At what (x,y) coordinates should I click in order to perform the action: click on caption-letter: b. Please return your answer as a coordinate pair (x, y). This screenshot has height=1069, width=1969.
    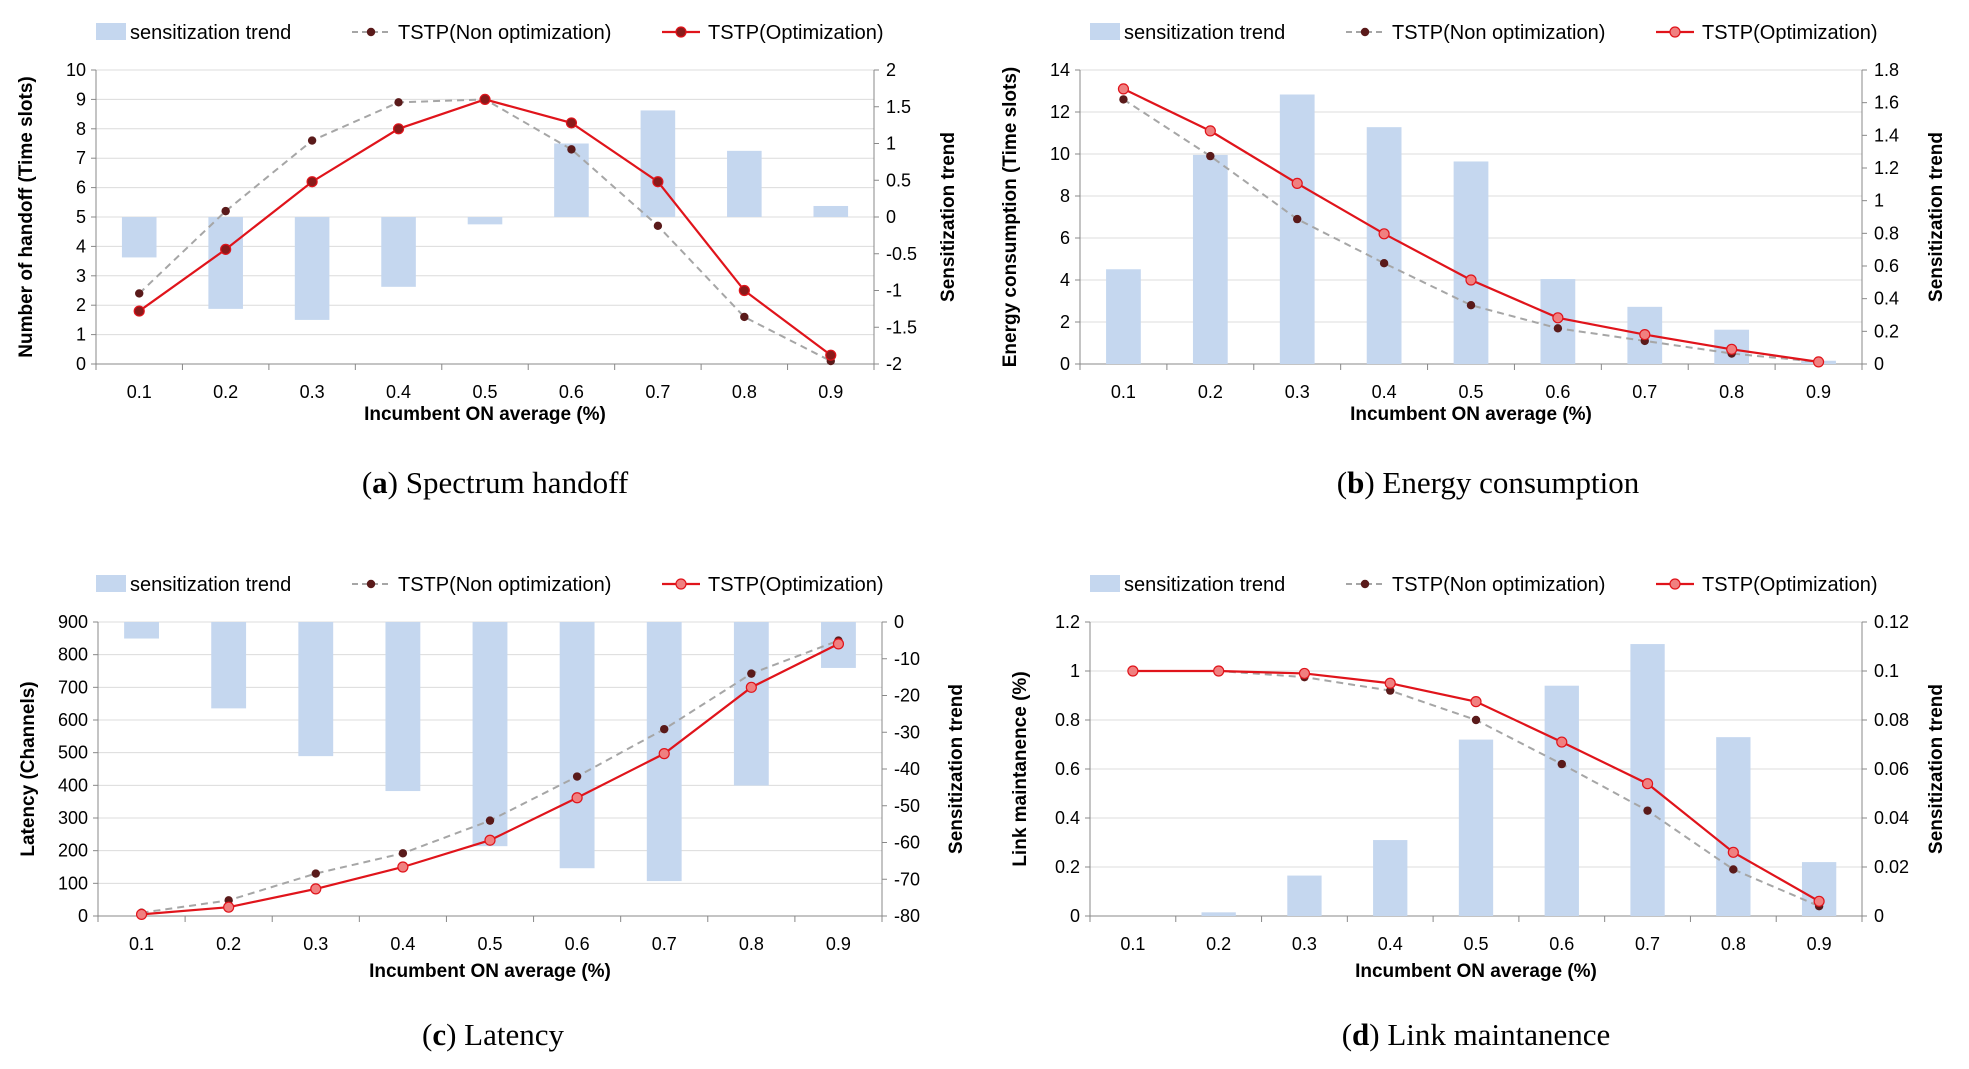
    Looking at the image, I should click on (1355, 482).